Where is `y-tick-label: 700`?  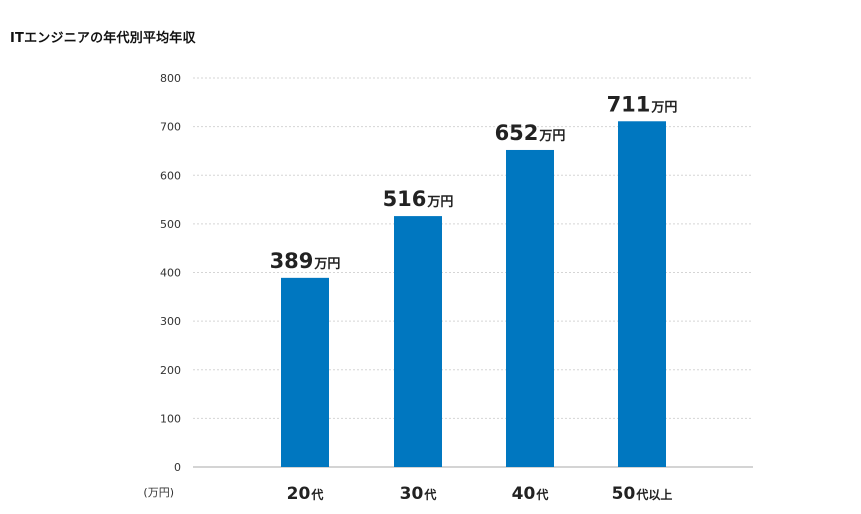
y-tick-label: 700 is located at coordinates (170, 127).